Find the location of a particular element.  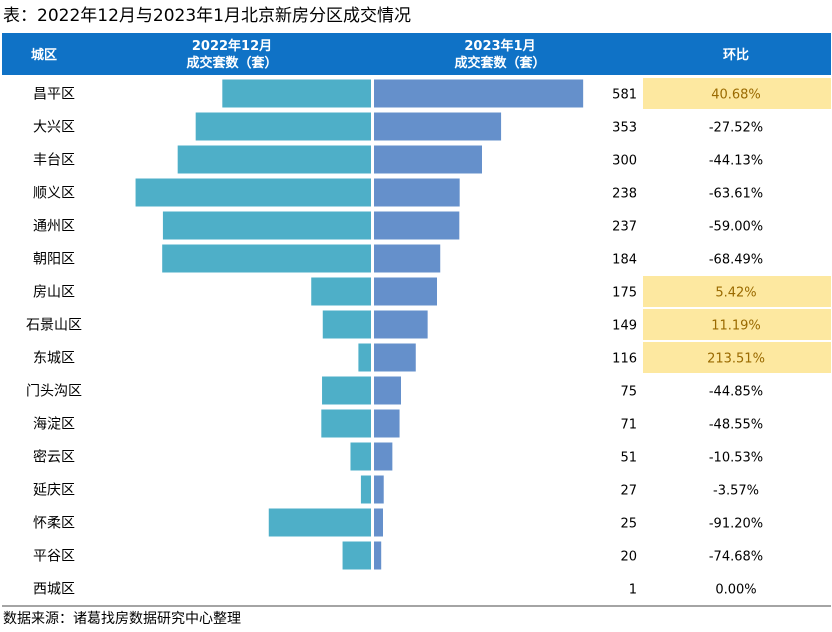

district-label: 通州区 is located at coordinates (54, 227).